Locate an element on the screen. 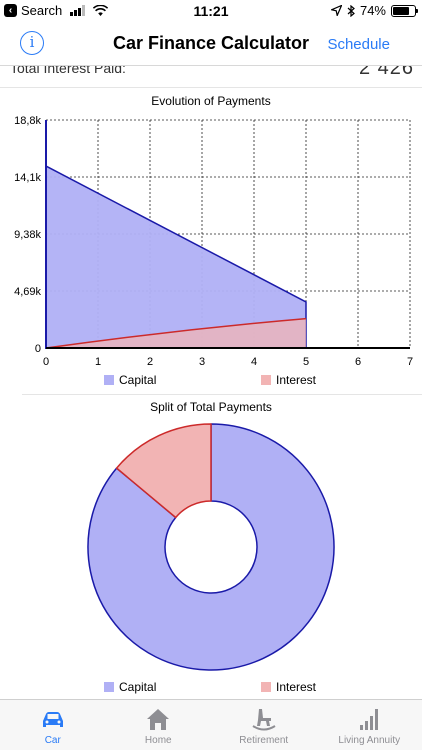  schedule-button: Schedule is located at coordinates (358, 44).